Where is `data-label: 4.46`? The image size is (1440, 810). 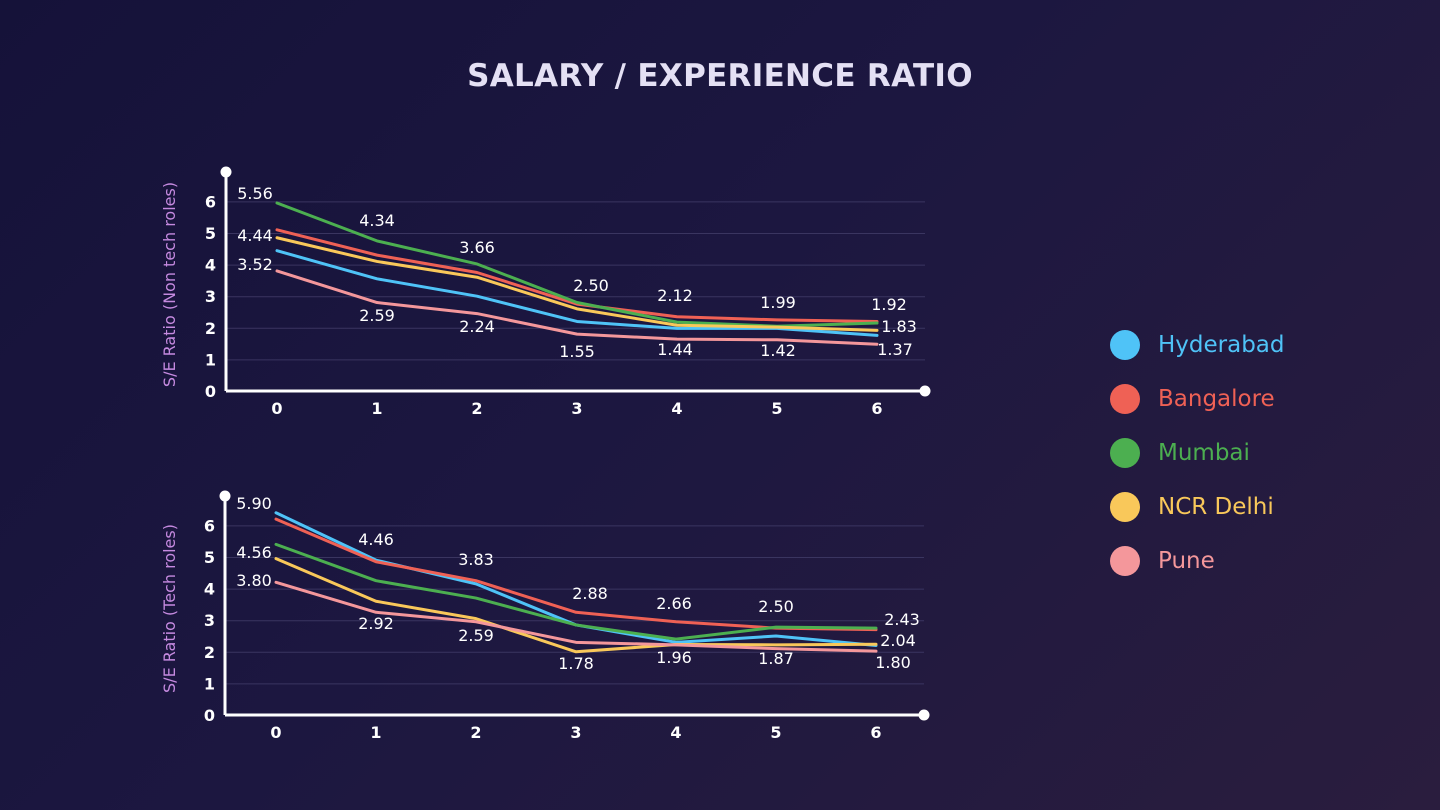
data-label: 4.46 is located at coordinates (376, 539).